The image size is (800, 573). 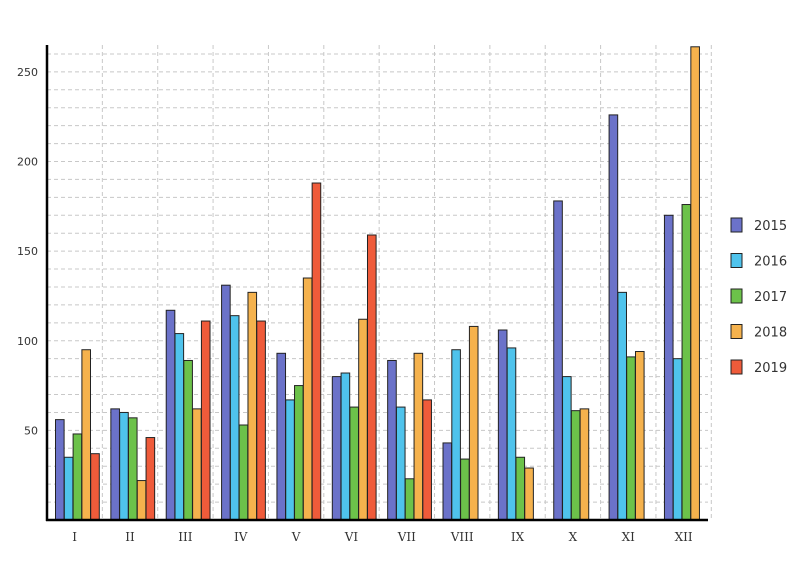 I want to click on y-tick-labels: 50 100 150 200 250, so click(x=27, y=251).